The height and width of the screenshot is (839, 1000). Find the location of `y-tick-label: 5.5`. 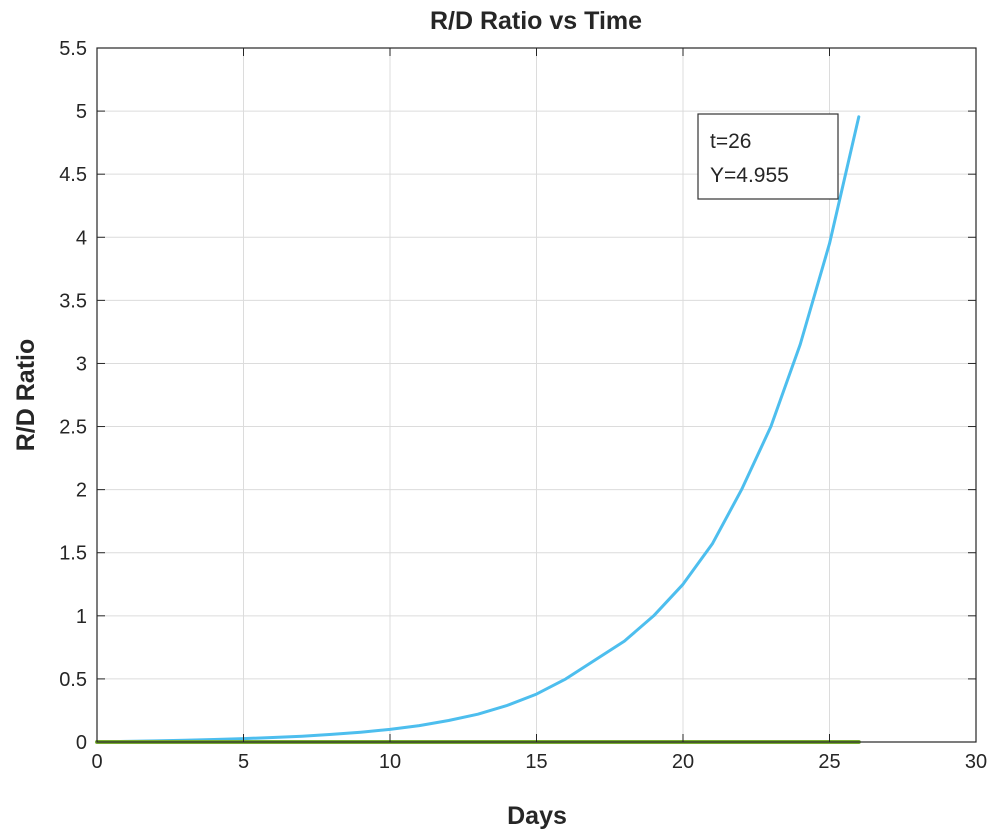

y-tick-label: 5.5 is located at coordinates (73, 49).